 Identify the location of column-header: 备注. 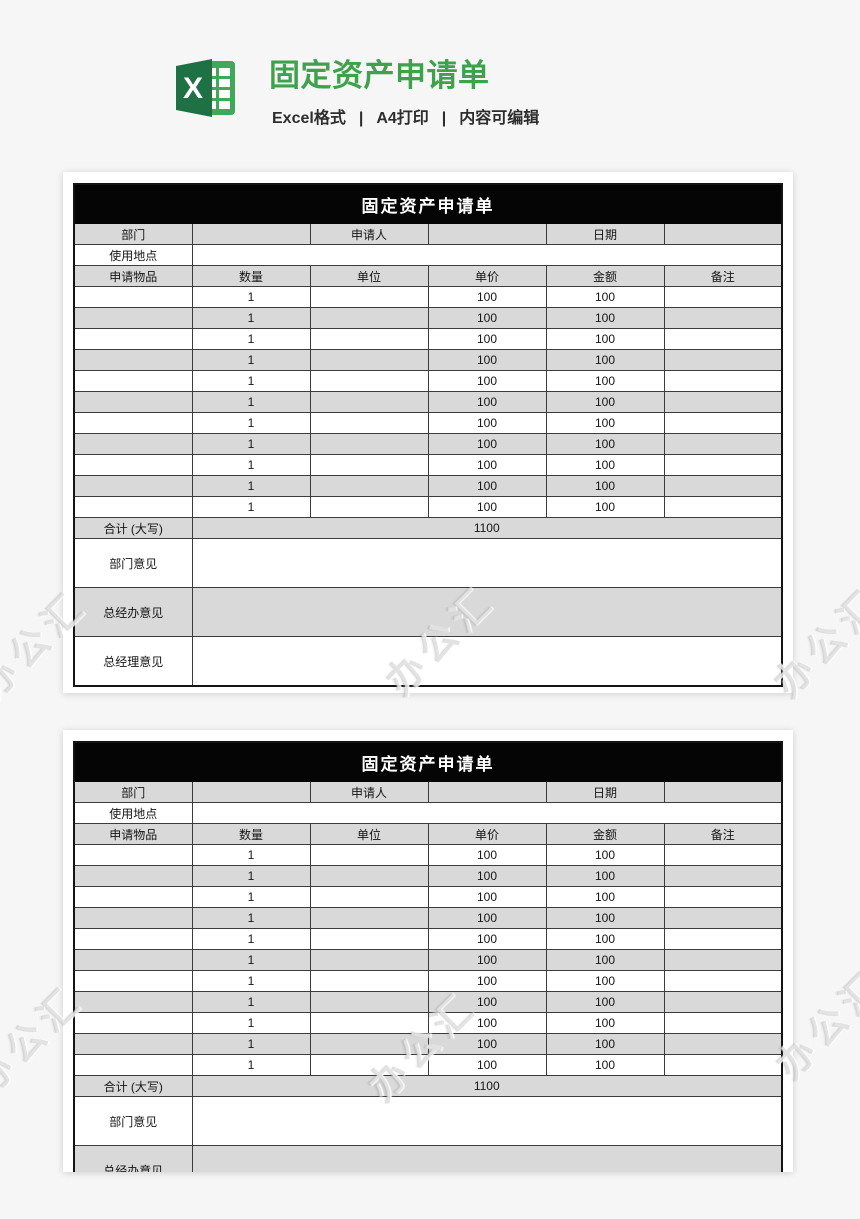
(723, 276).